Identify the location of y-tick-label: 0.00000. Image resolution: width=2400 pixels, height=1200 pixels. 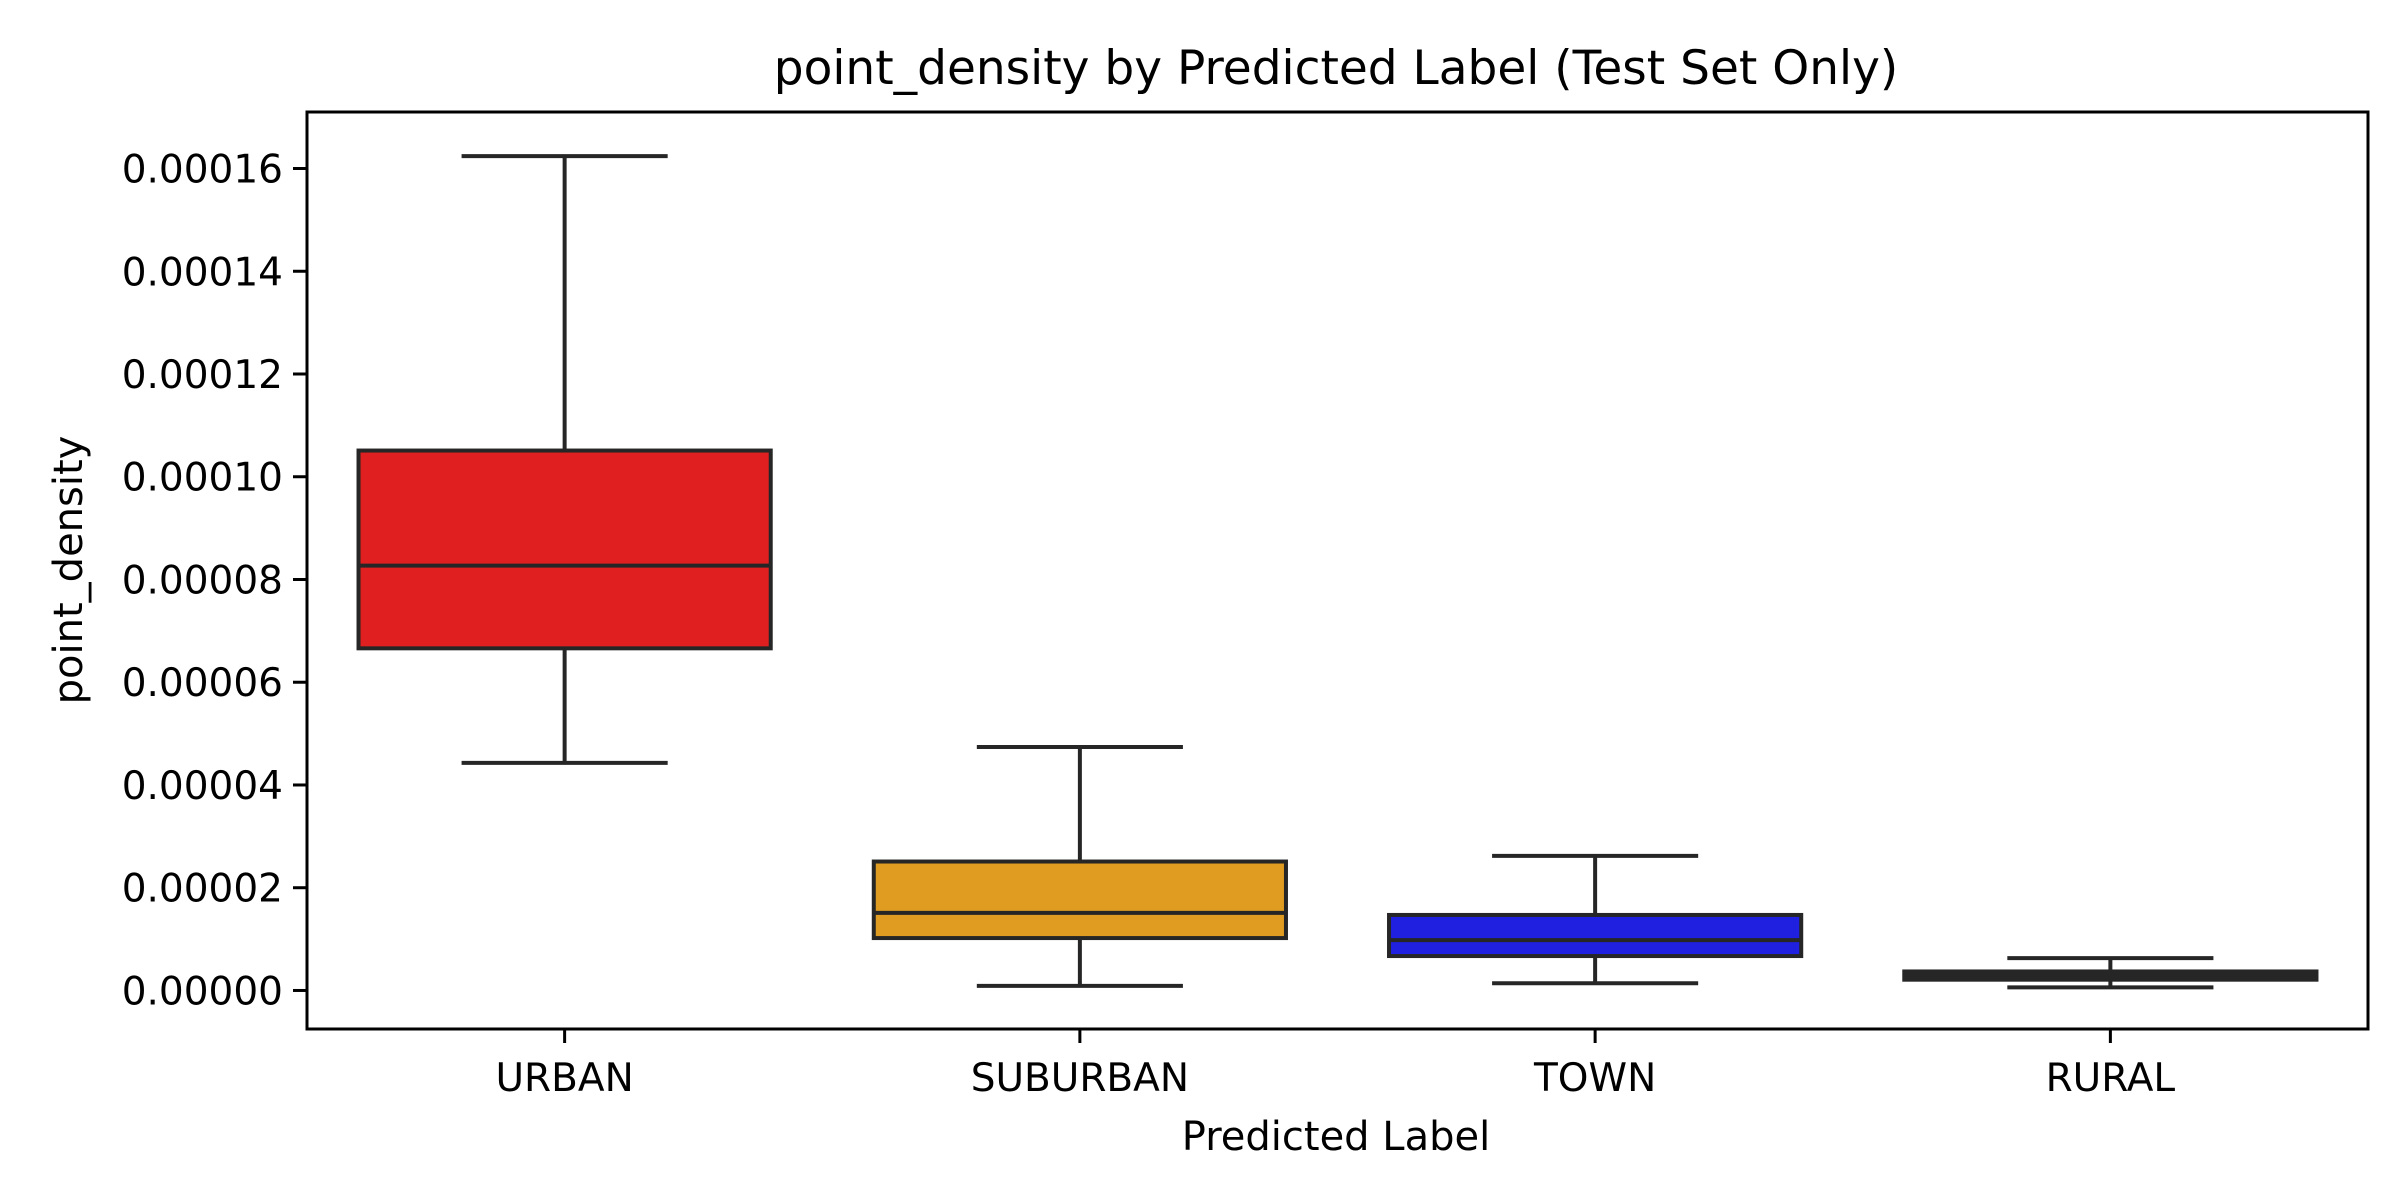
(202, 991).